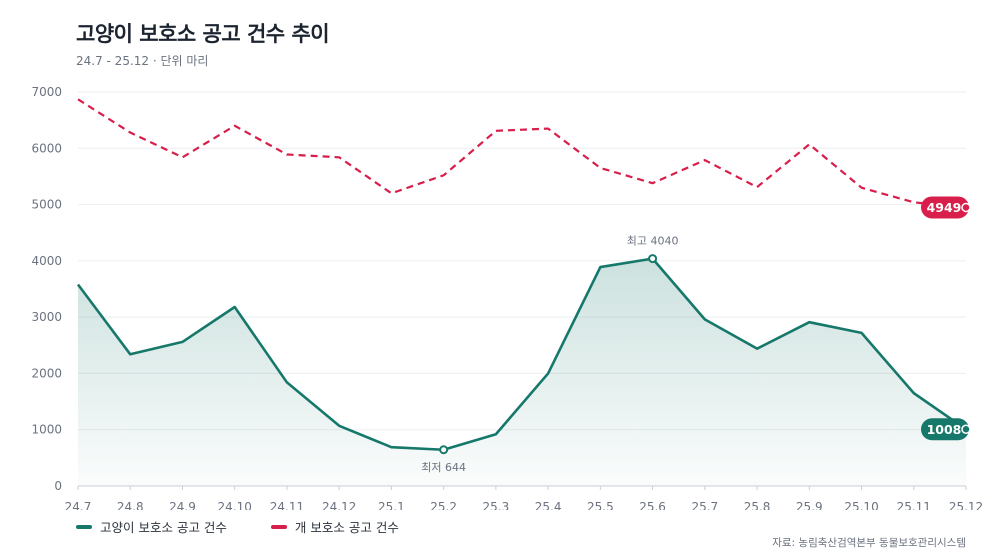 The image size is (1000, 560). Describe the element at coordinates (653, 241) in the screenshot. I see `annotation-label: 최고 4040` at that location.